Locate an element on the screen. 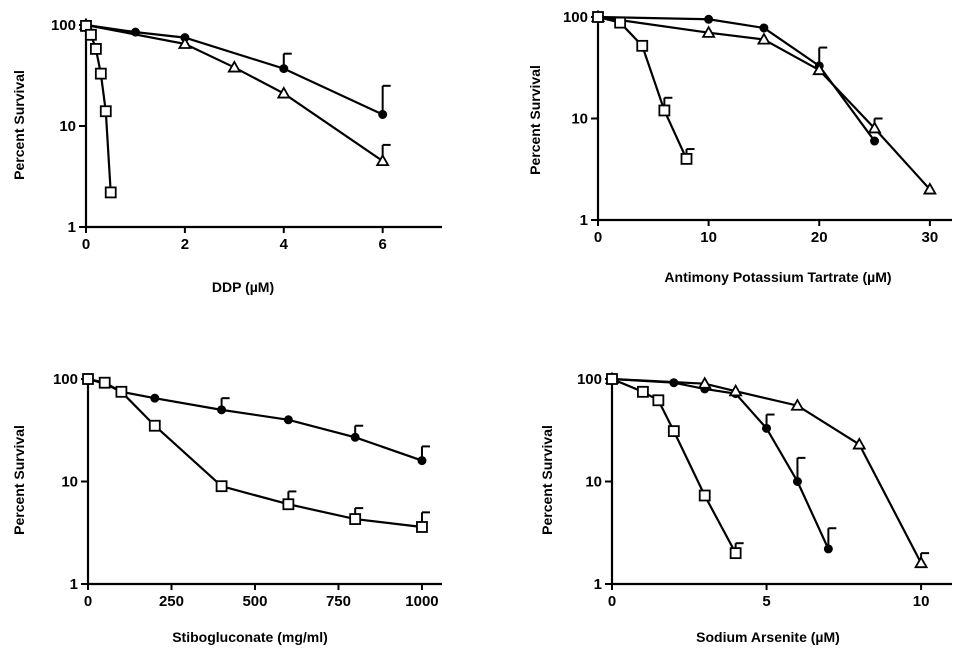 The height and width of the screenshot is (652, 966). x-tick-label: 5 is located at coordinates (766, 601).